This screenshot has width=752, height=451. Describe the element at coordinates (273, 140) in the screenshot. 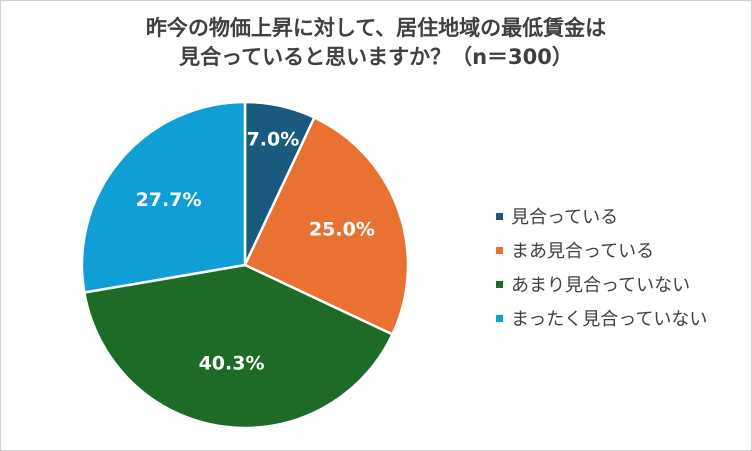

I see `slice-data-label-1: 7.0%` at that location.